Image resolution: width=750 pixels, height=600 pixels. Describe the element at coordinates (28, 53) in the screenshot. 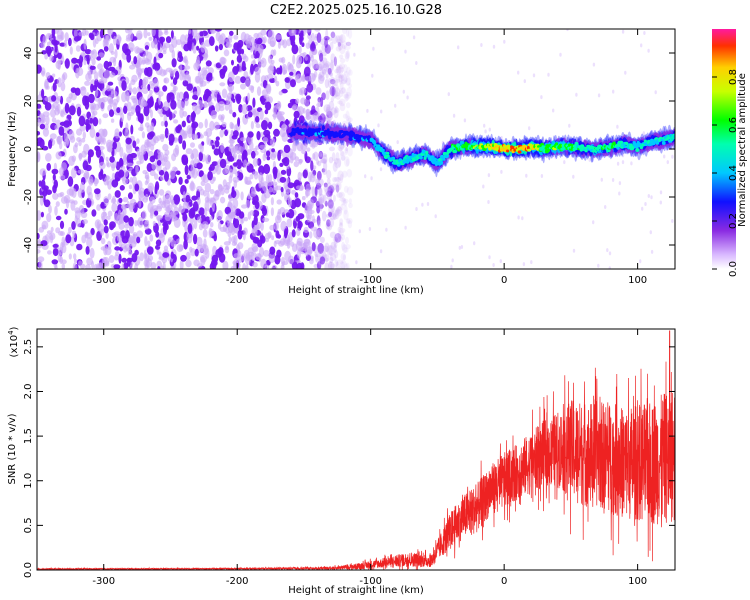

I see `y-tick-label: 40` at that location.